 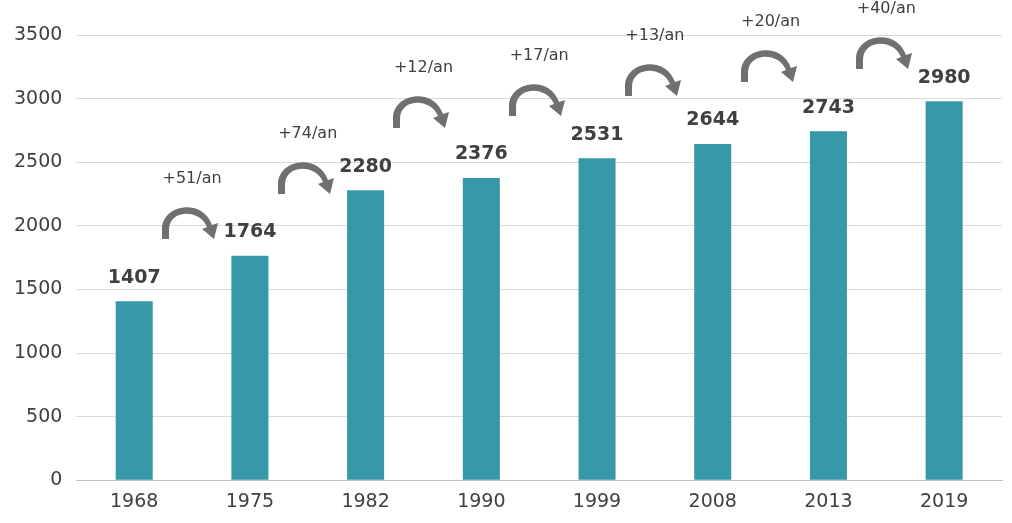 I want to click on y-tick-label: 3500, so click(x=38, y=32).